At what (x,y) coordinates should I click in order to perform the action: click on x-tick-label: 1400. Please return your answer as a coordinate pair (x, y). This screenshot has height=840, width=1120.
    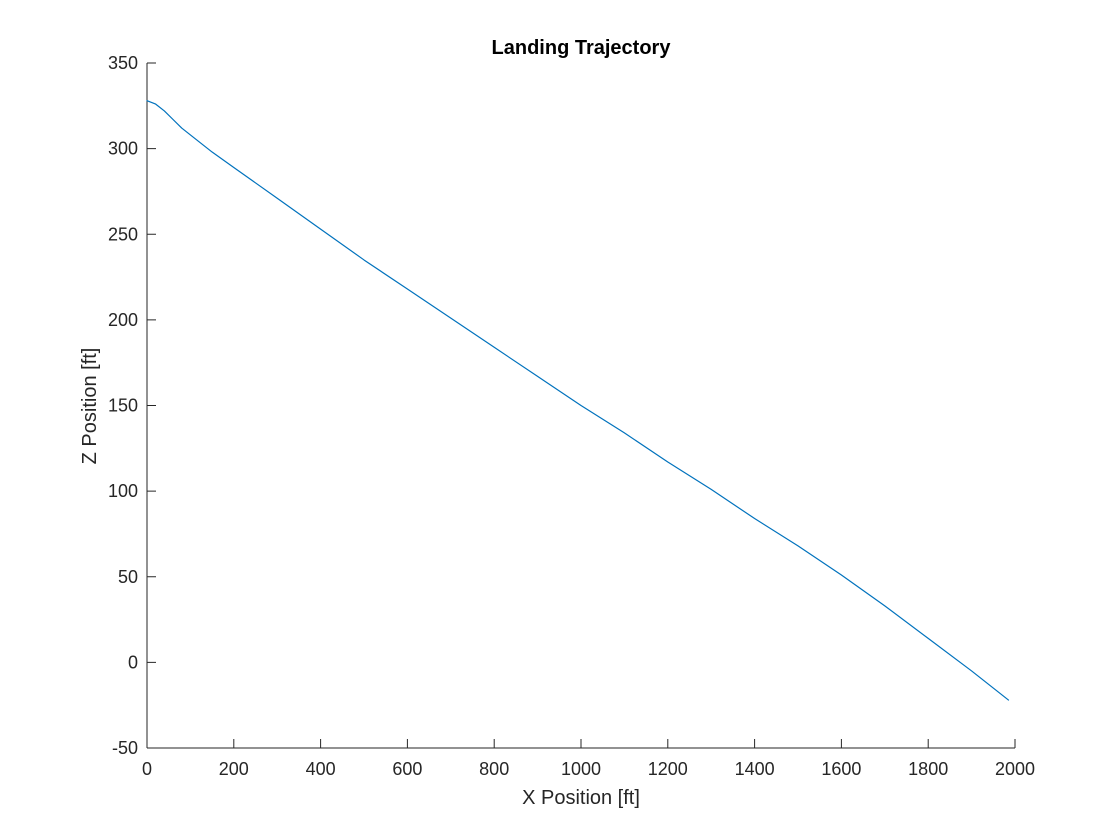
    Looking at the image, I should click on (755, 769).